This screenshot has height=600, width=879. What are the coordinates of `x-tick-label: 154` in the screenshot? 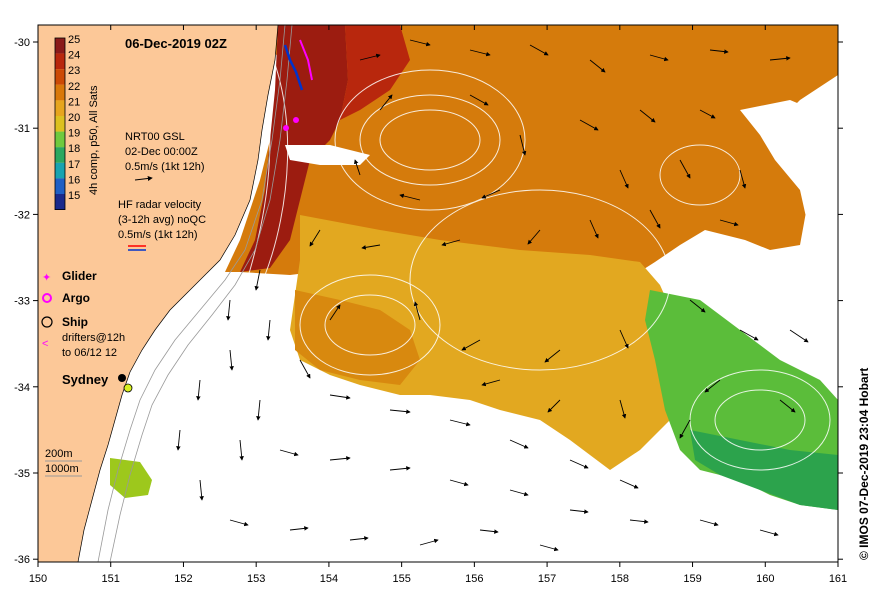 It's located at (329, 579).